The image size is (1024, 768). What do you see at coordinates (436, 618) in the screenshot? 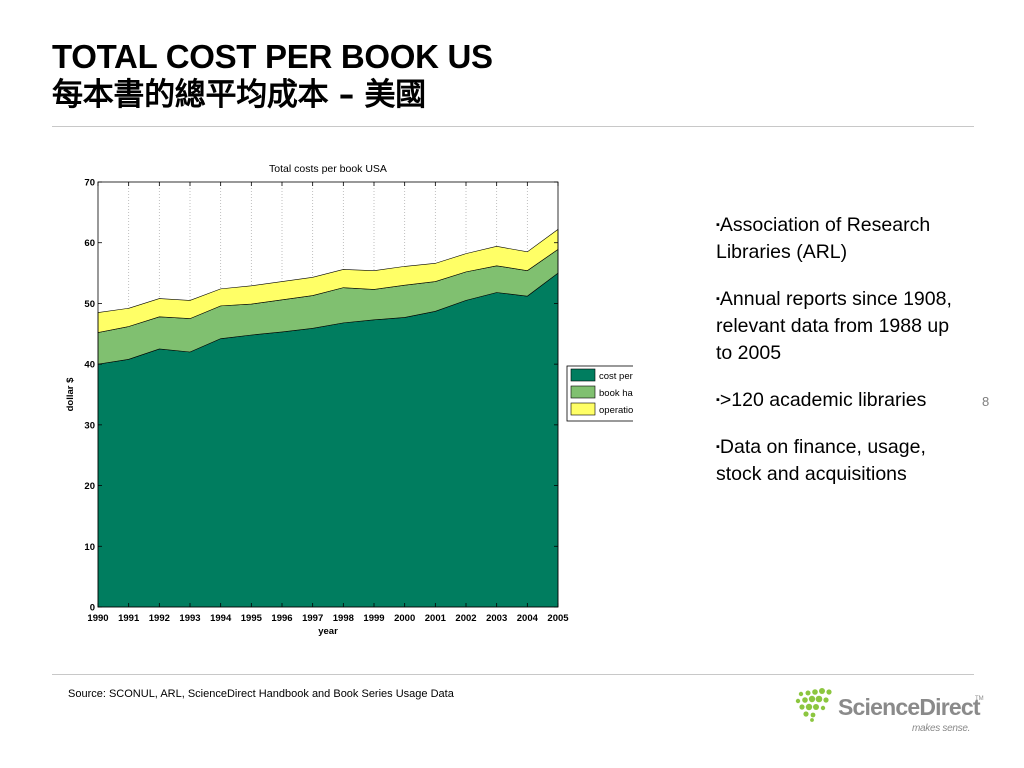
I see `x-tick-label: 2001` at bounding box center [436, 618].